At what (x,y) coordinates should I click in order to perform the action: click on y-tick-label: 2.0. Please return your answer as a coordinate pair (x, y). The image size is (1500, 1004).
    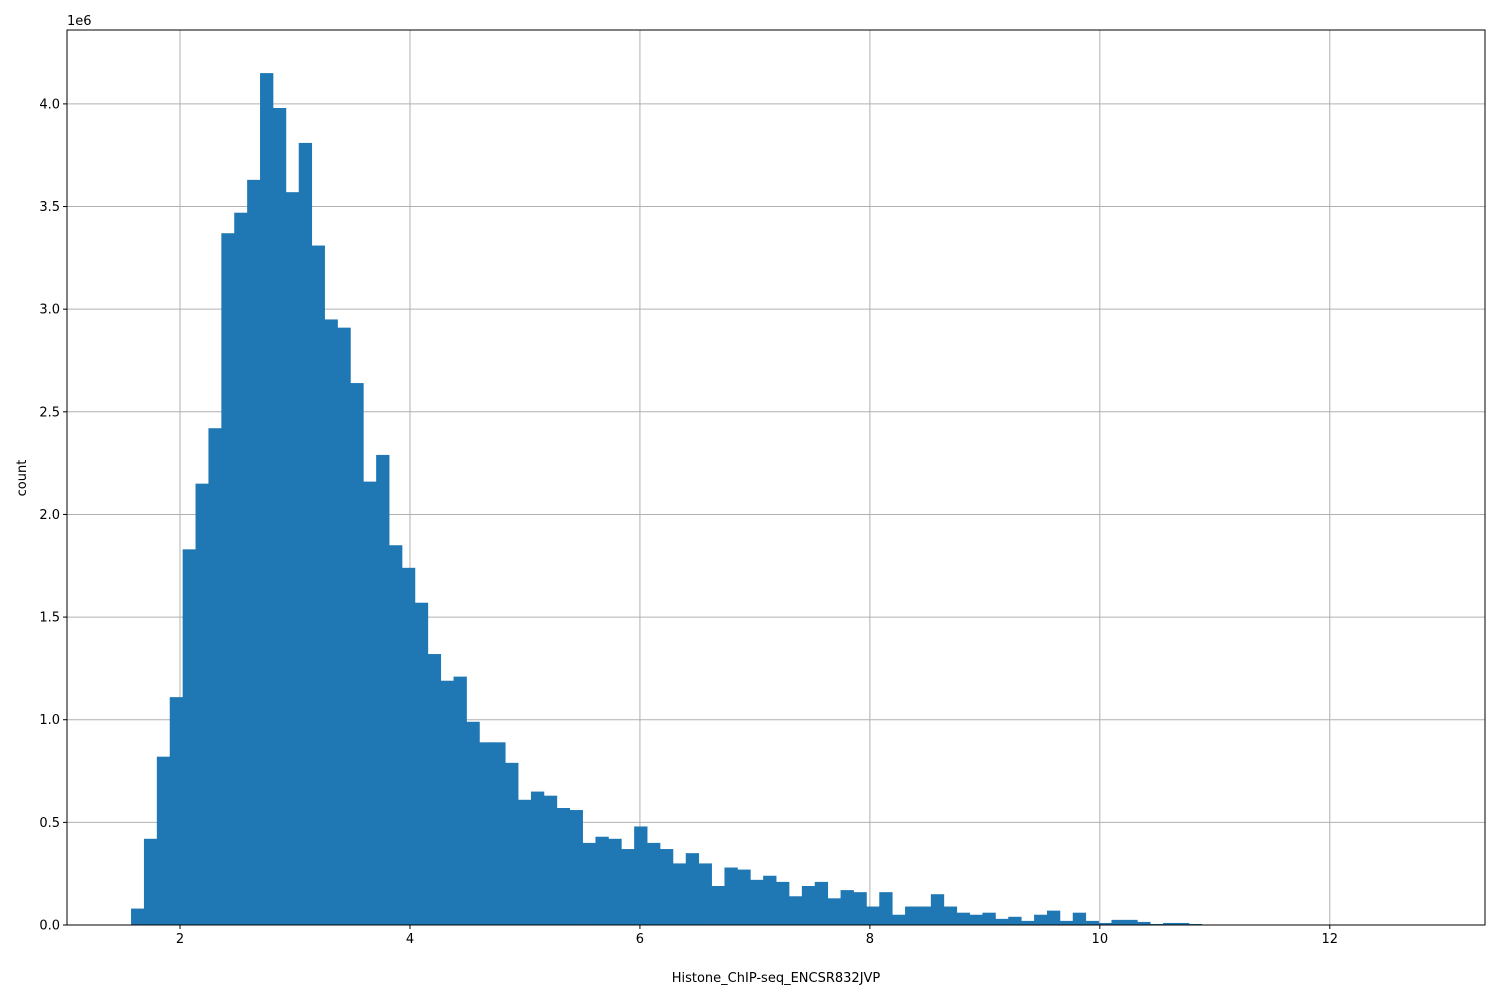
    Looking at the image, I should click on (49, 515).